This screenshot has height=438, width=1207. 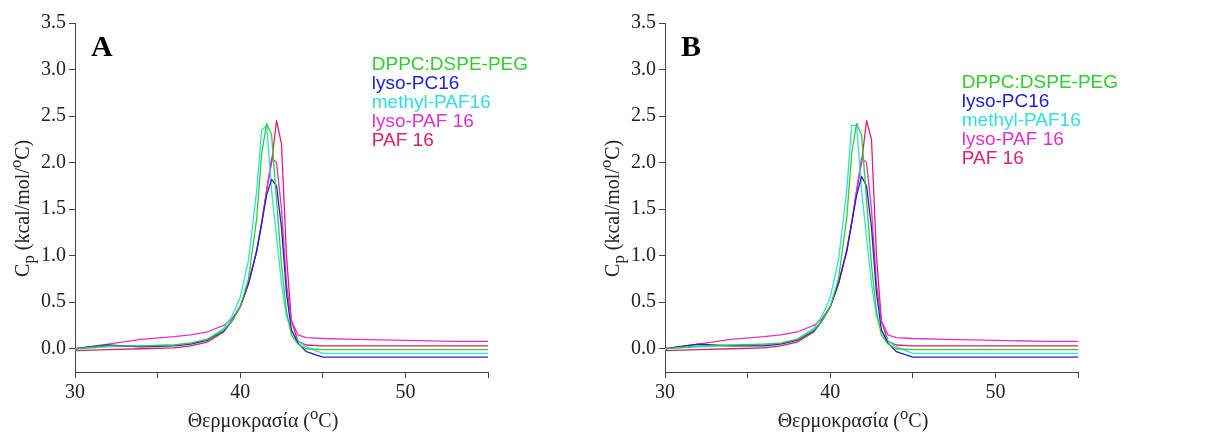 I want to click on chart-title: B, so click(x=691, y=45).